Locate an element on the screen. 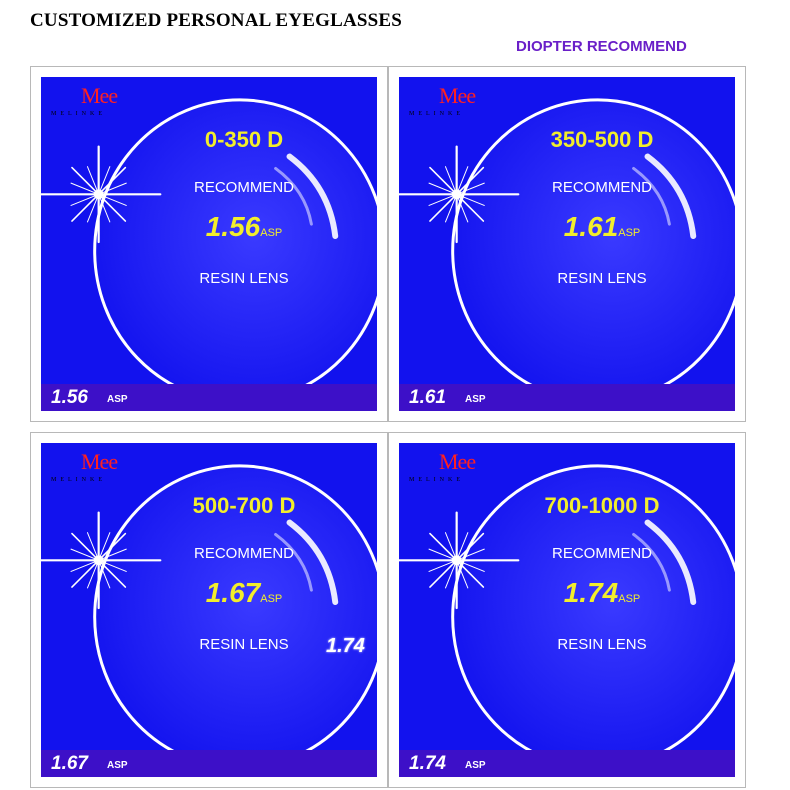 Image resolution: width=790 pixels, height=790 pixels. diopter-range: 0-350 D is located at coordinates (244, 139).